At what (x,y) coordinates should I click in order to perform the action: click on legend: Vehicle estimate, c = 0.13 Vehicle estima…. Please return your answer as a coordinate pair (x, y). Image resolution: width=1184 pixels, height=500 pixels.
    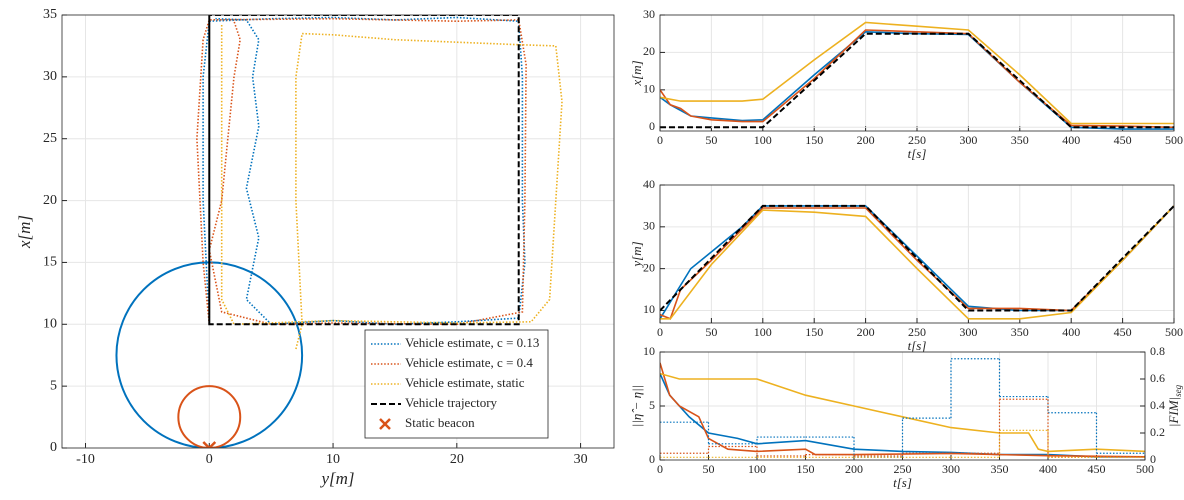
    Looking at the image, I should click on (456, 384).